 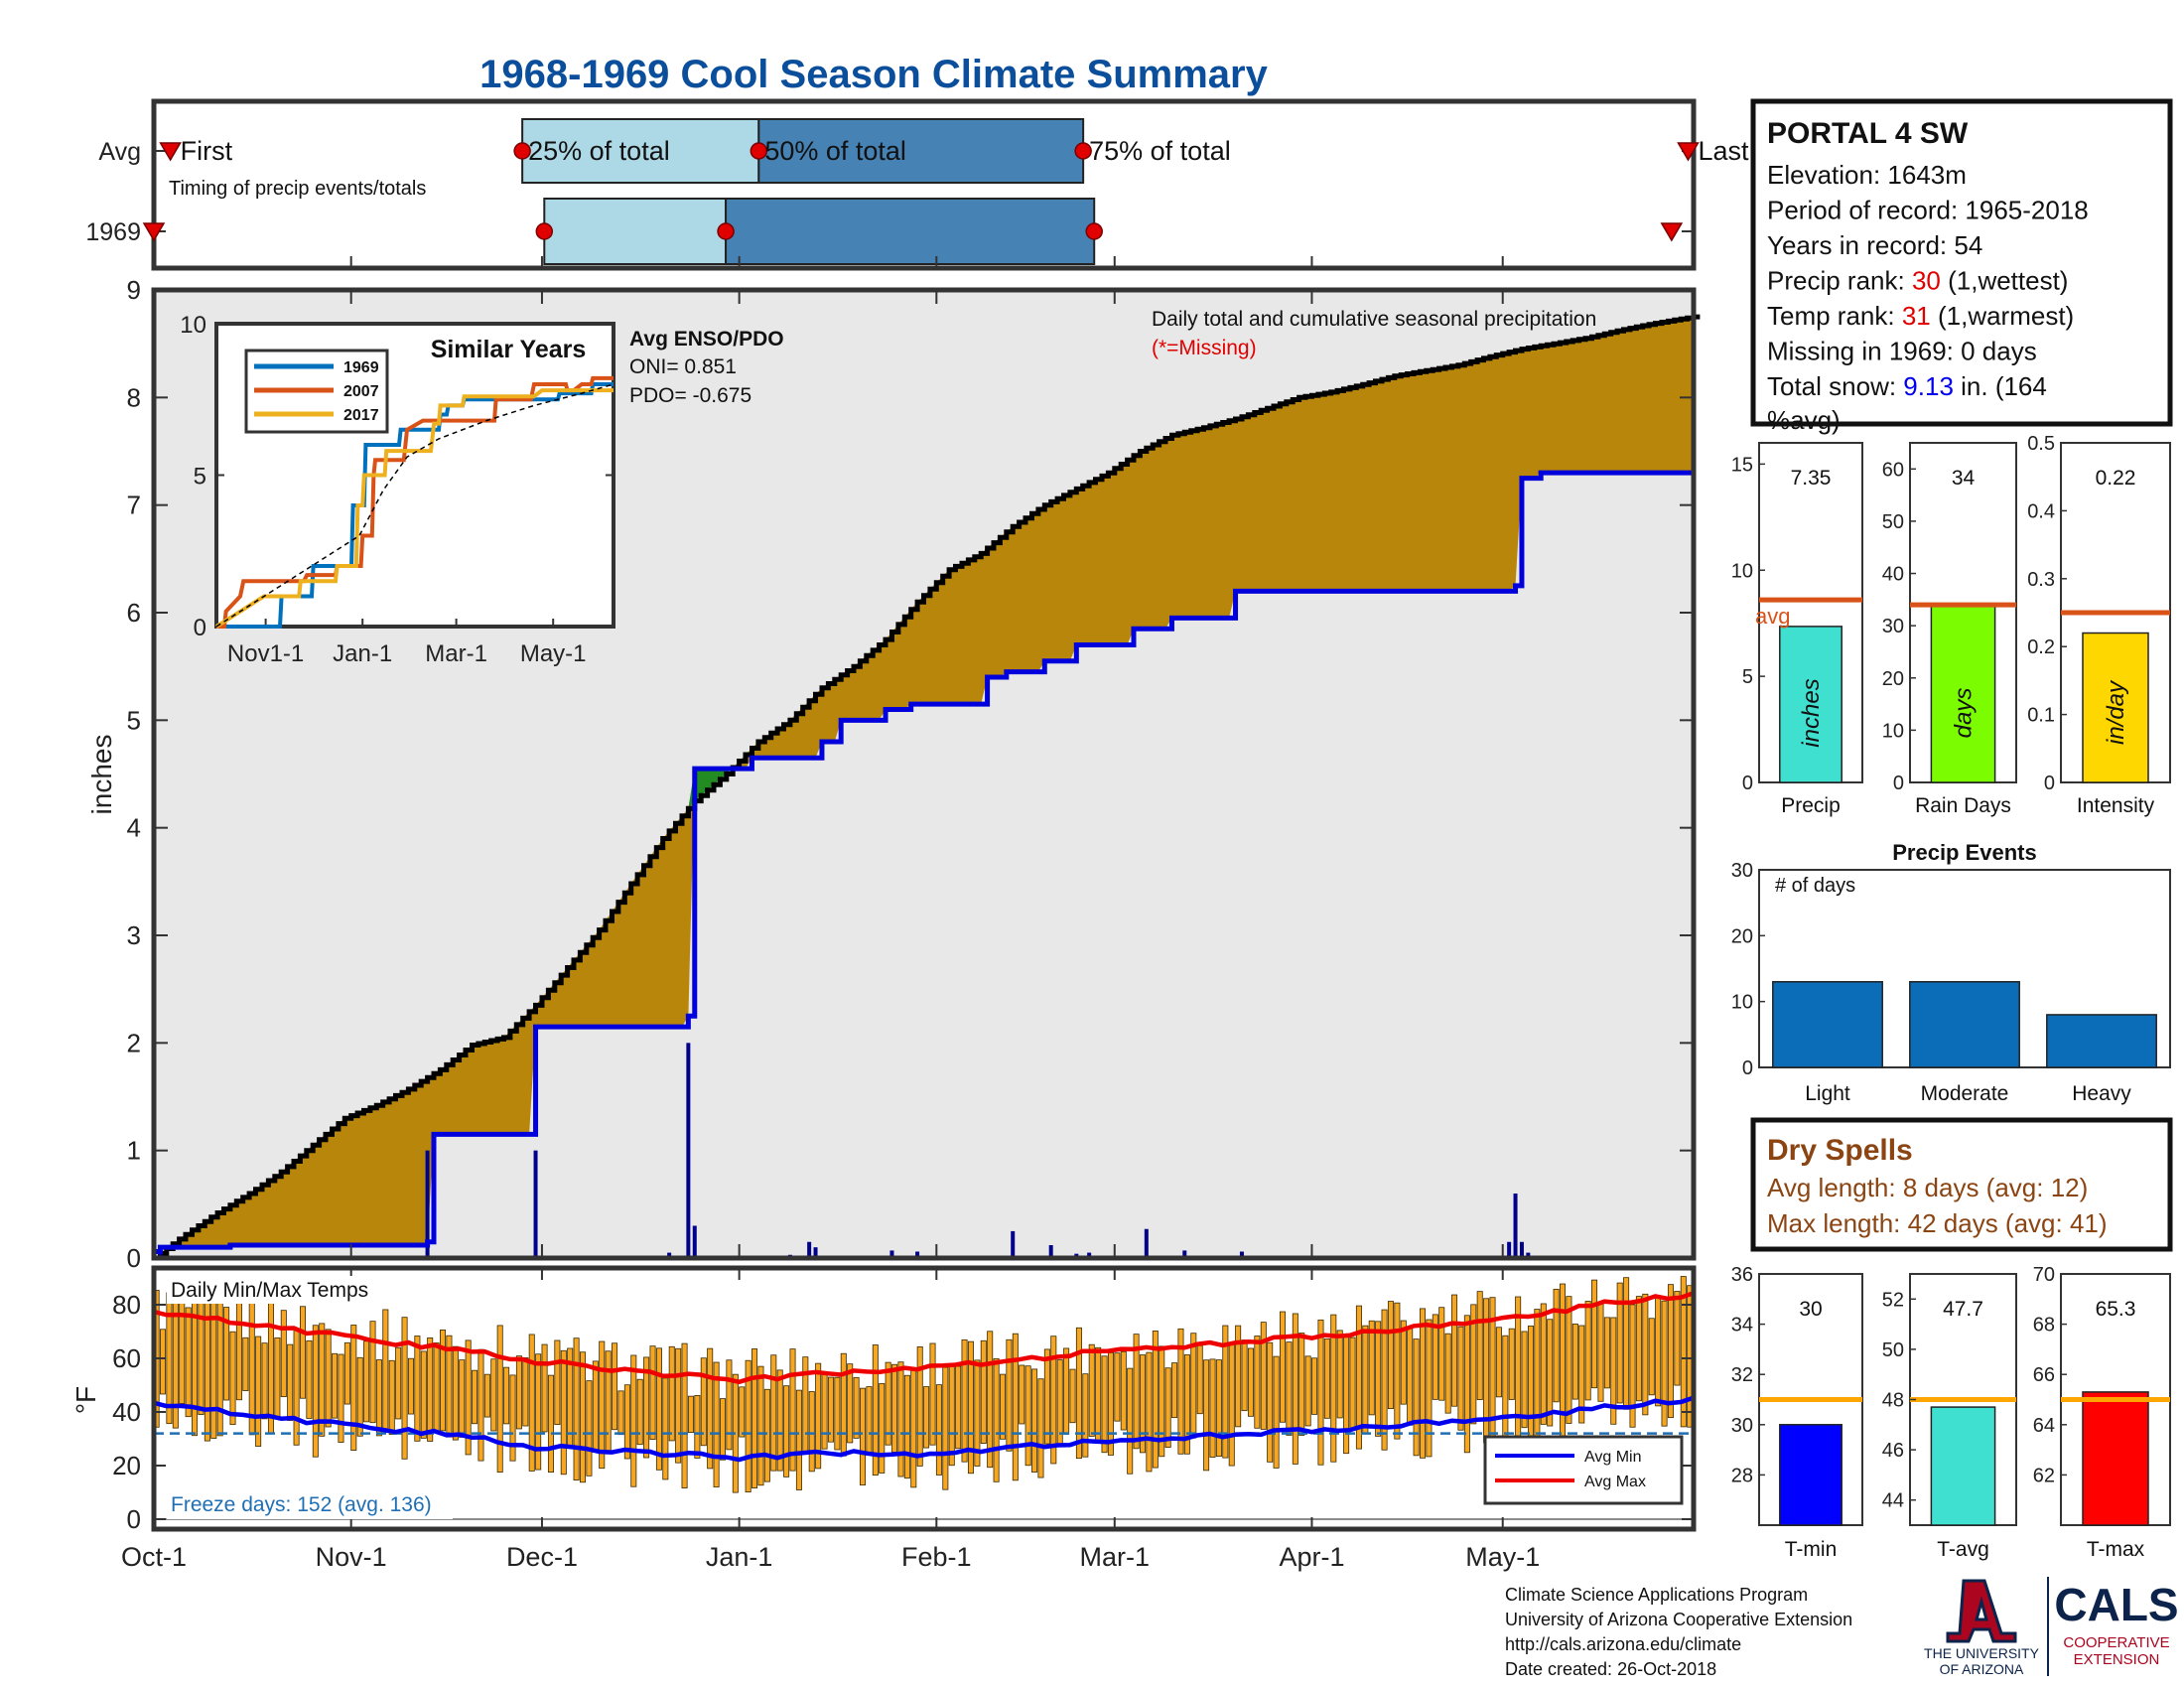 I want to click on mini-unit-label: in/day, so click(x=2116, y=712).